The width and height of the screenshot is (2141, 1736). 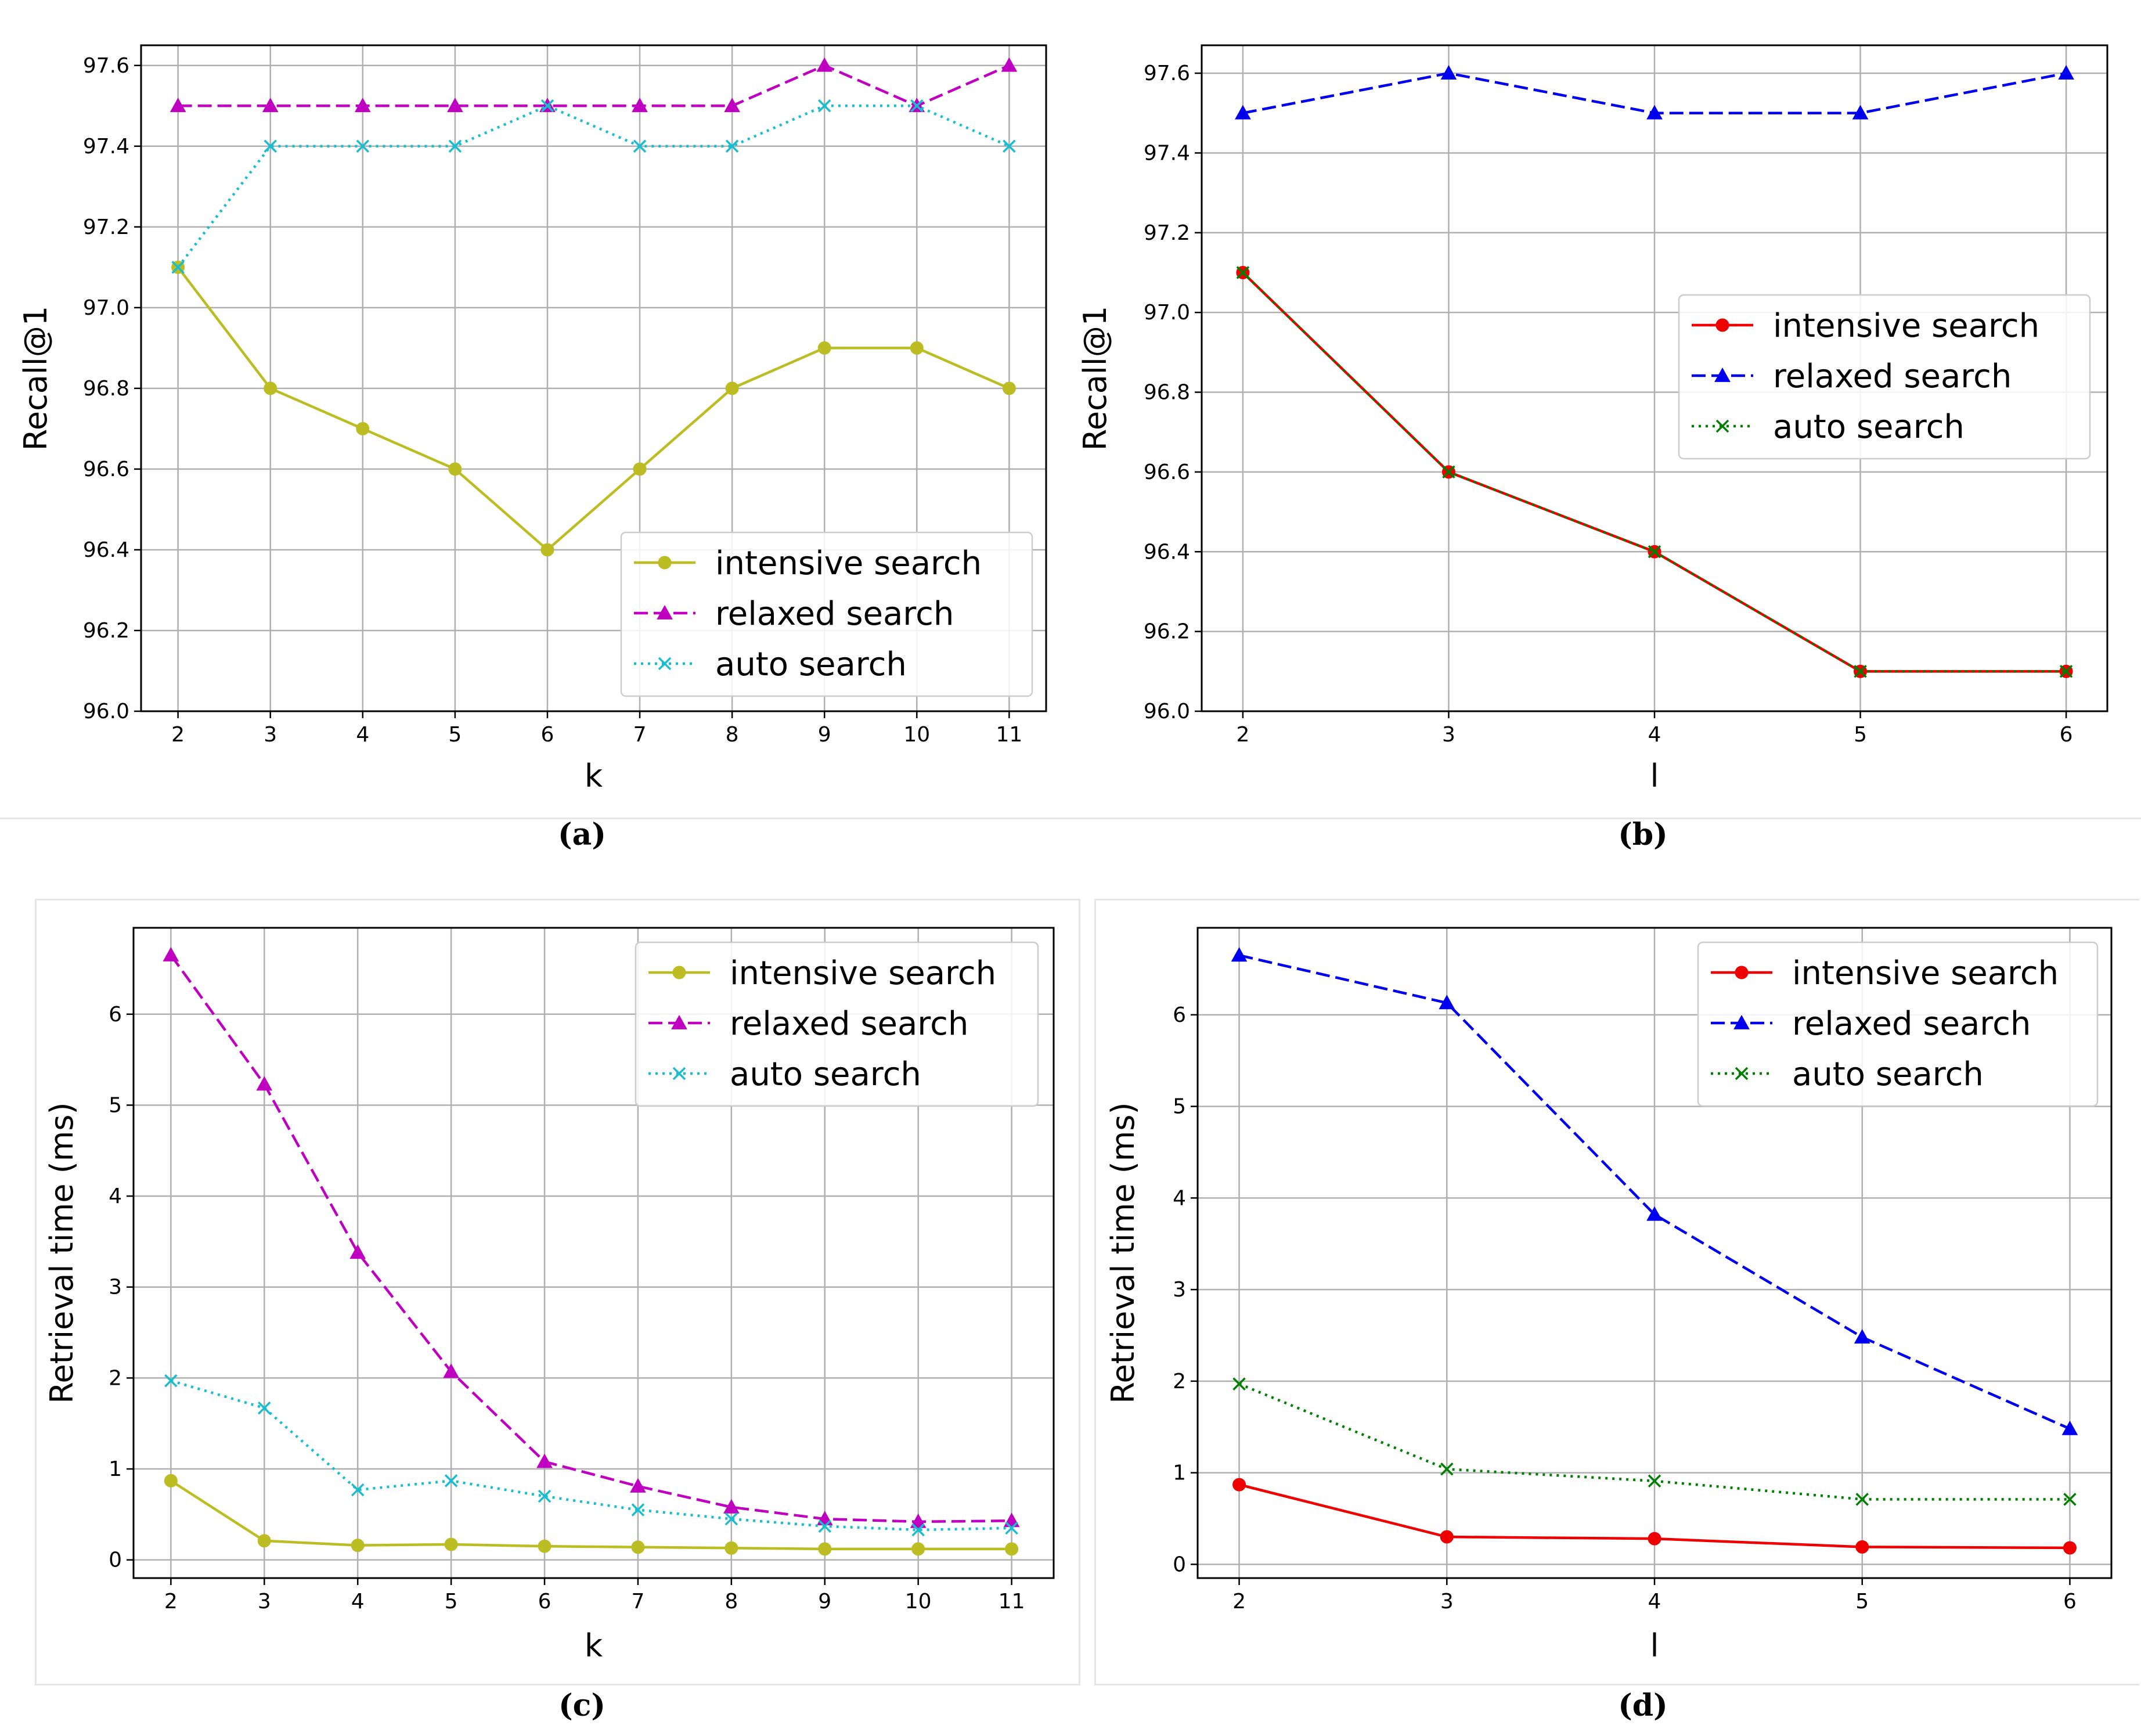 I want to click on y-tick-label: 97.4, so click(x=1167, y=153).